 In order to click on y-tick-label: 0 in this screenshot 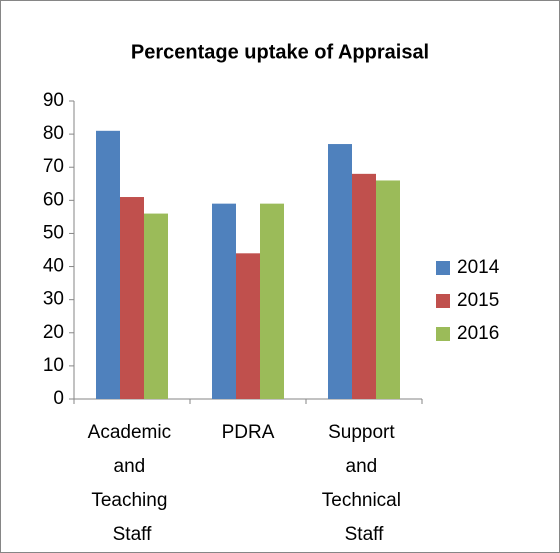, I will do `click(58, 398)`.